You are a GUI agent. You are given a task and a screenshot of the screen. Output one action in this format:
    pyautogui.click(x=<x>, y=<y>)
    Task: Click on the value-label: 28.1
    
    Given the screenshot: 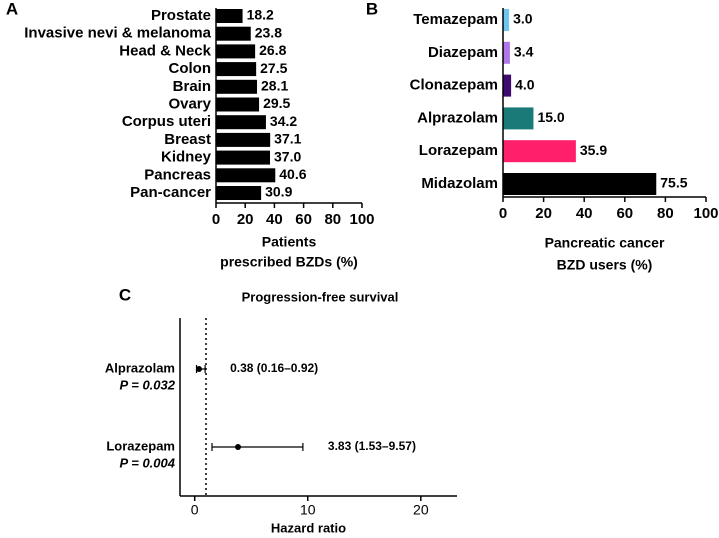 What is the action you would take?
    pyautogui.click(x=274, y=86)
    